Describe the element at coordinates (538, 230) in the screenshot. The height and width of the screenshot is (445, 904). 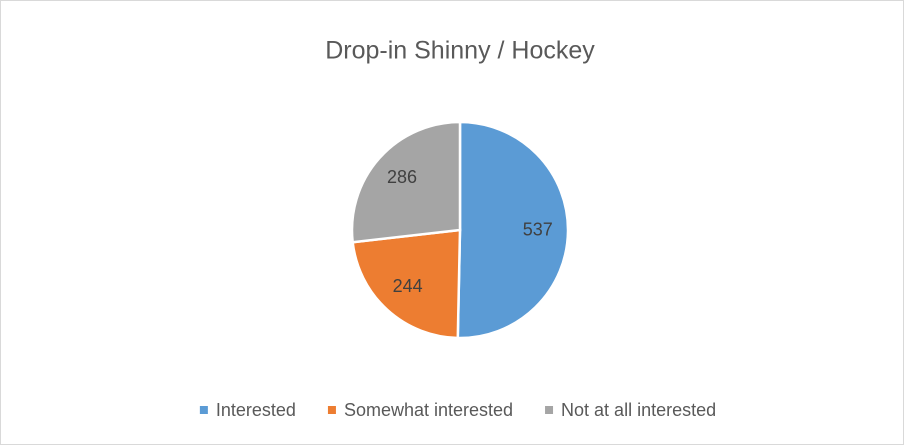
I see `data-label: 537` at that location.